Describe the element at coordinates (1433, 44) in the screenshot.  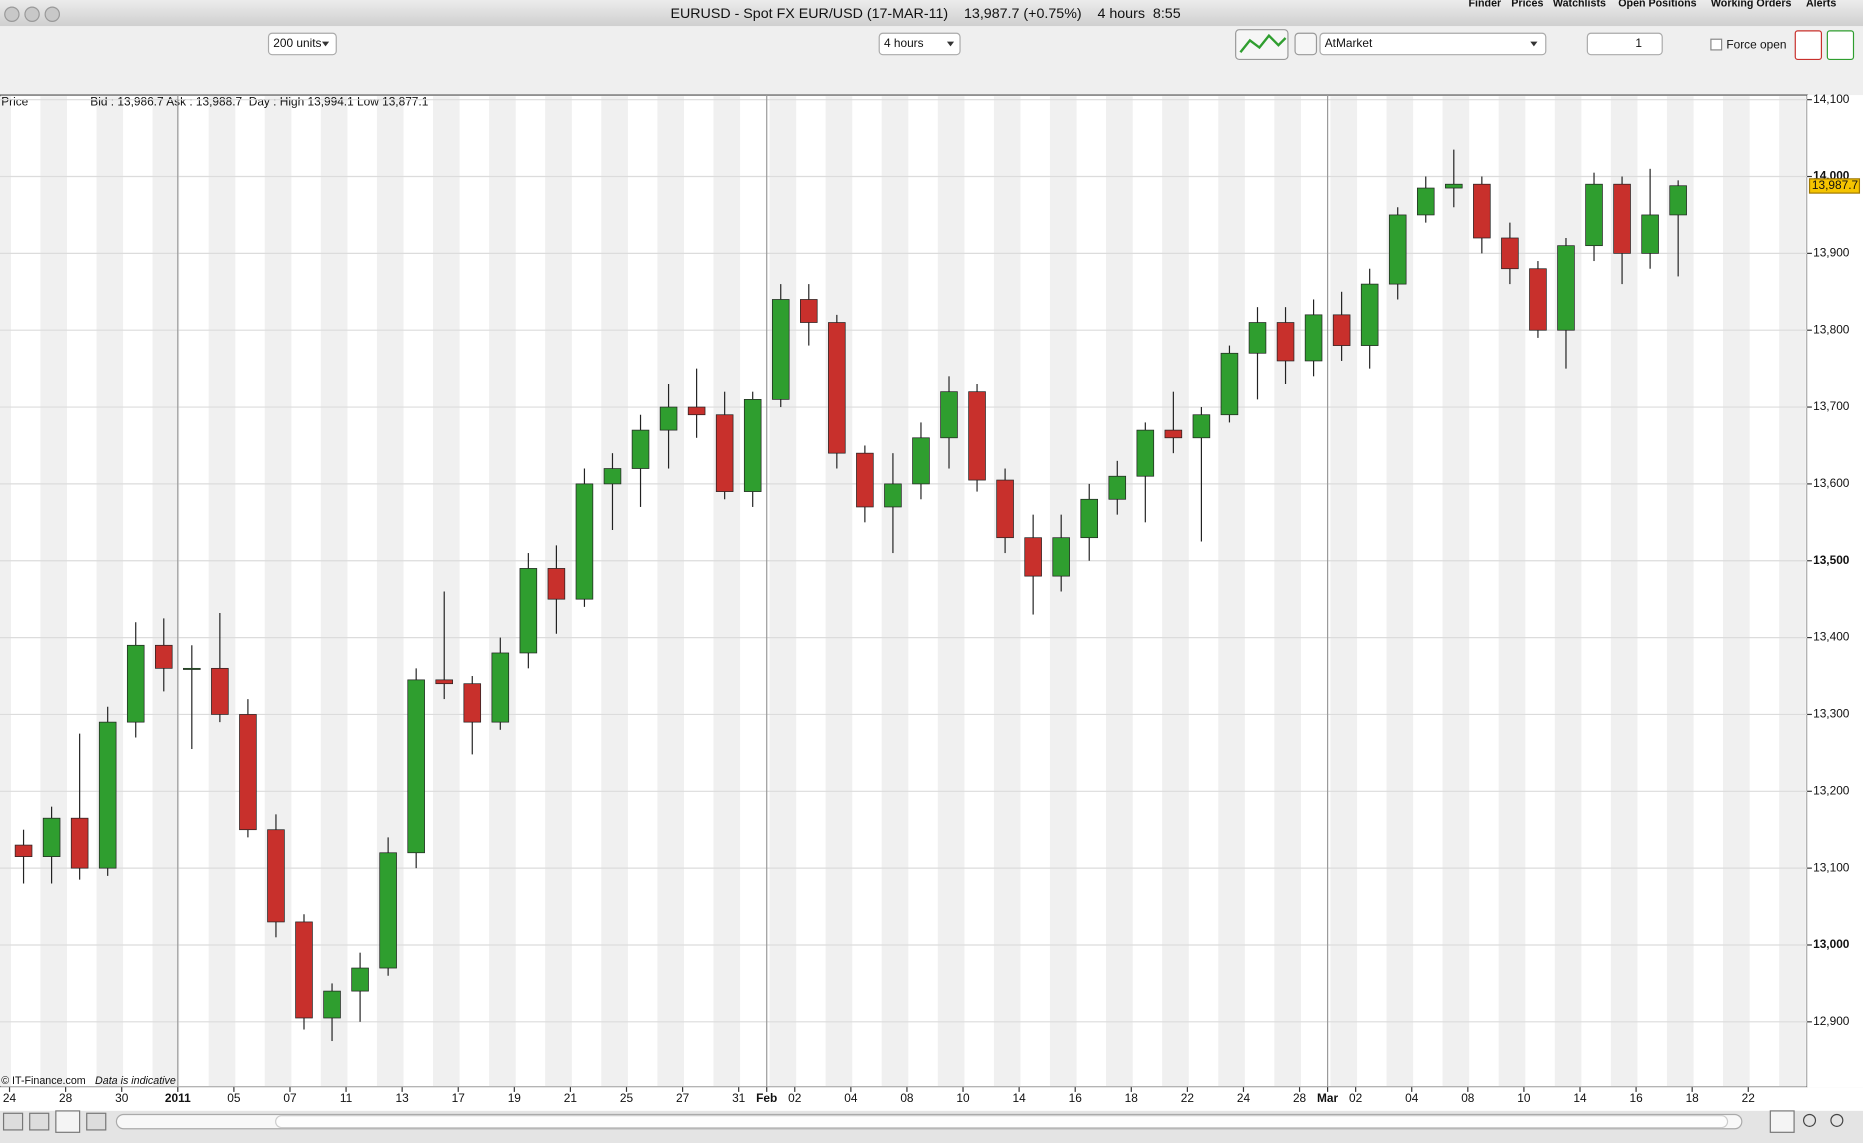
I see `order-type-dropdown` at that location.